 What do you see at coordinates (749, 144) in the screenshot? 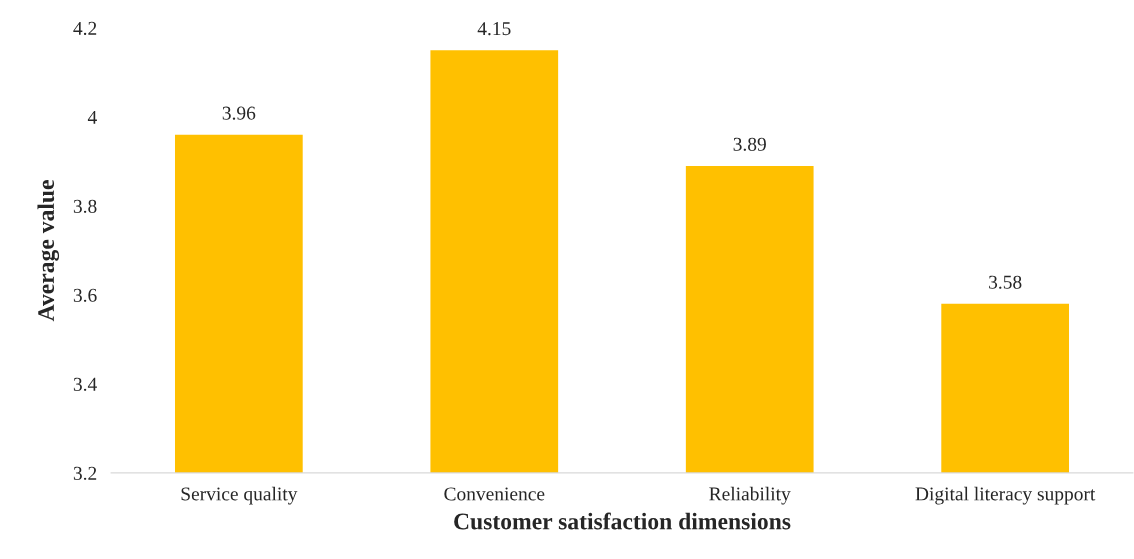
I see `data-label: 3.89` at bounding box center [749, 144].